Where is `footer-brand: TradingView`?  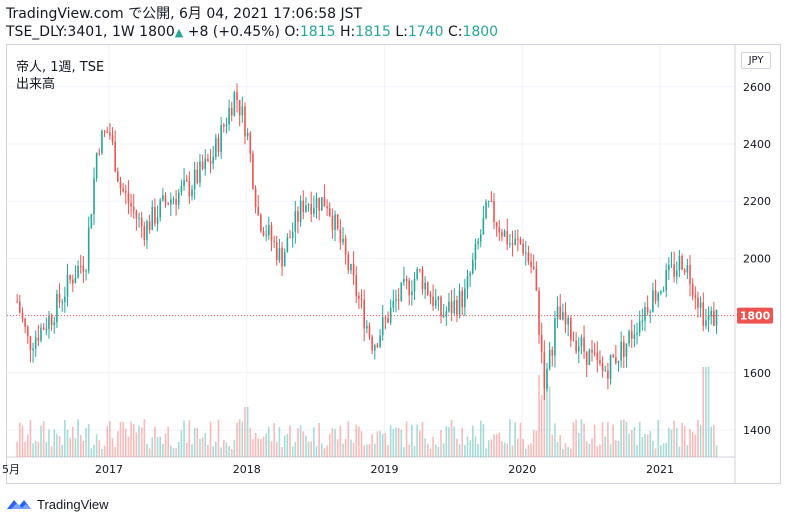
footer-brand: TradingView is located at coordinates (57, 504).